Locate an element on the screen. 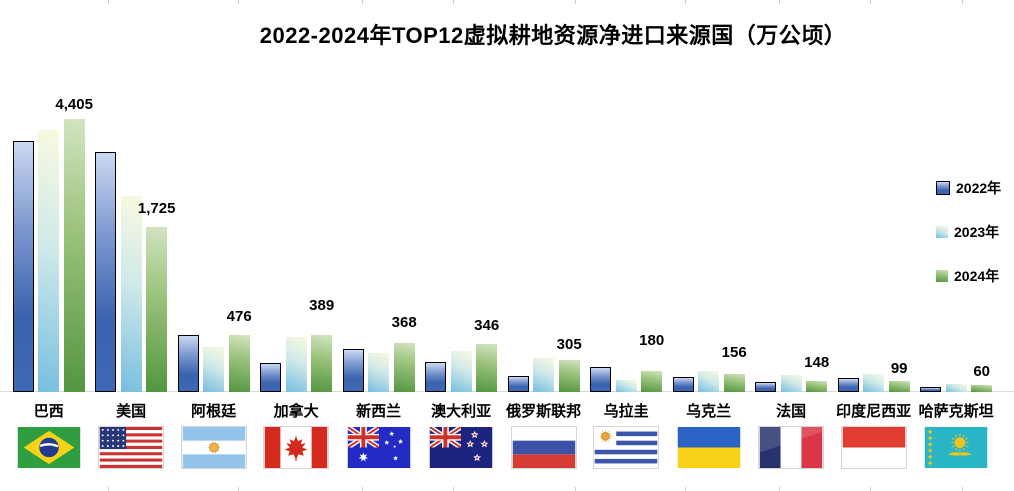 The height and width of the screenshot is (491, 1014). legend-label-2024: 2024年 is located at coordinates (977, 275).